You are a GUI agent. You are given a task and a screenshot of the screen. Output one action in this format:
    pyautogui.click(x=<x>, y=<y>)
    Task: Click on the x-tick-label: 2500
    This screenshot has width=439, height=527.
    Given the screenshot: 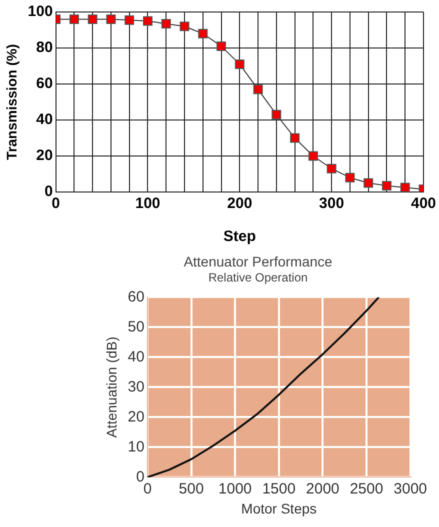 What is the action you would take?
    pyautogui.click(x=367, y=489)
    